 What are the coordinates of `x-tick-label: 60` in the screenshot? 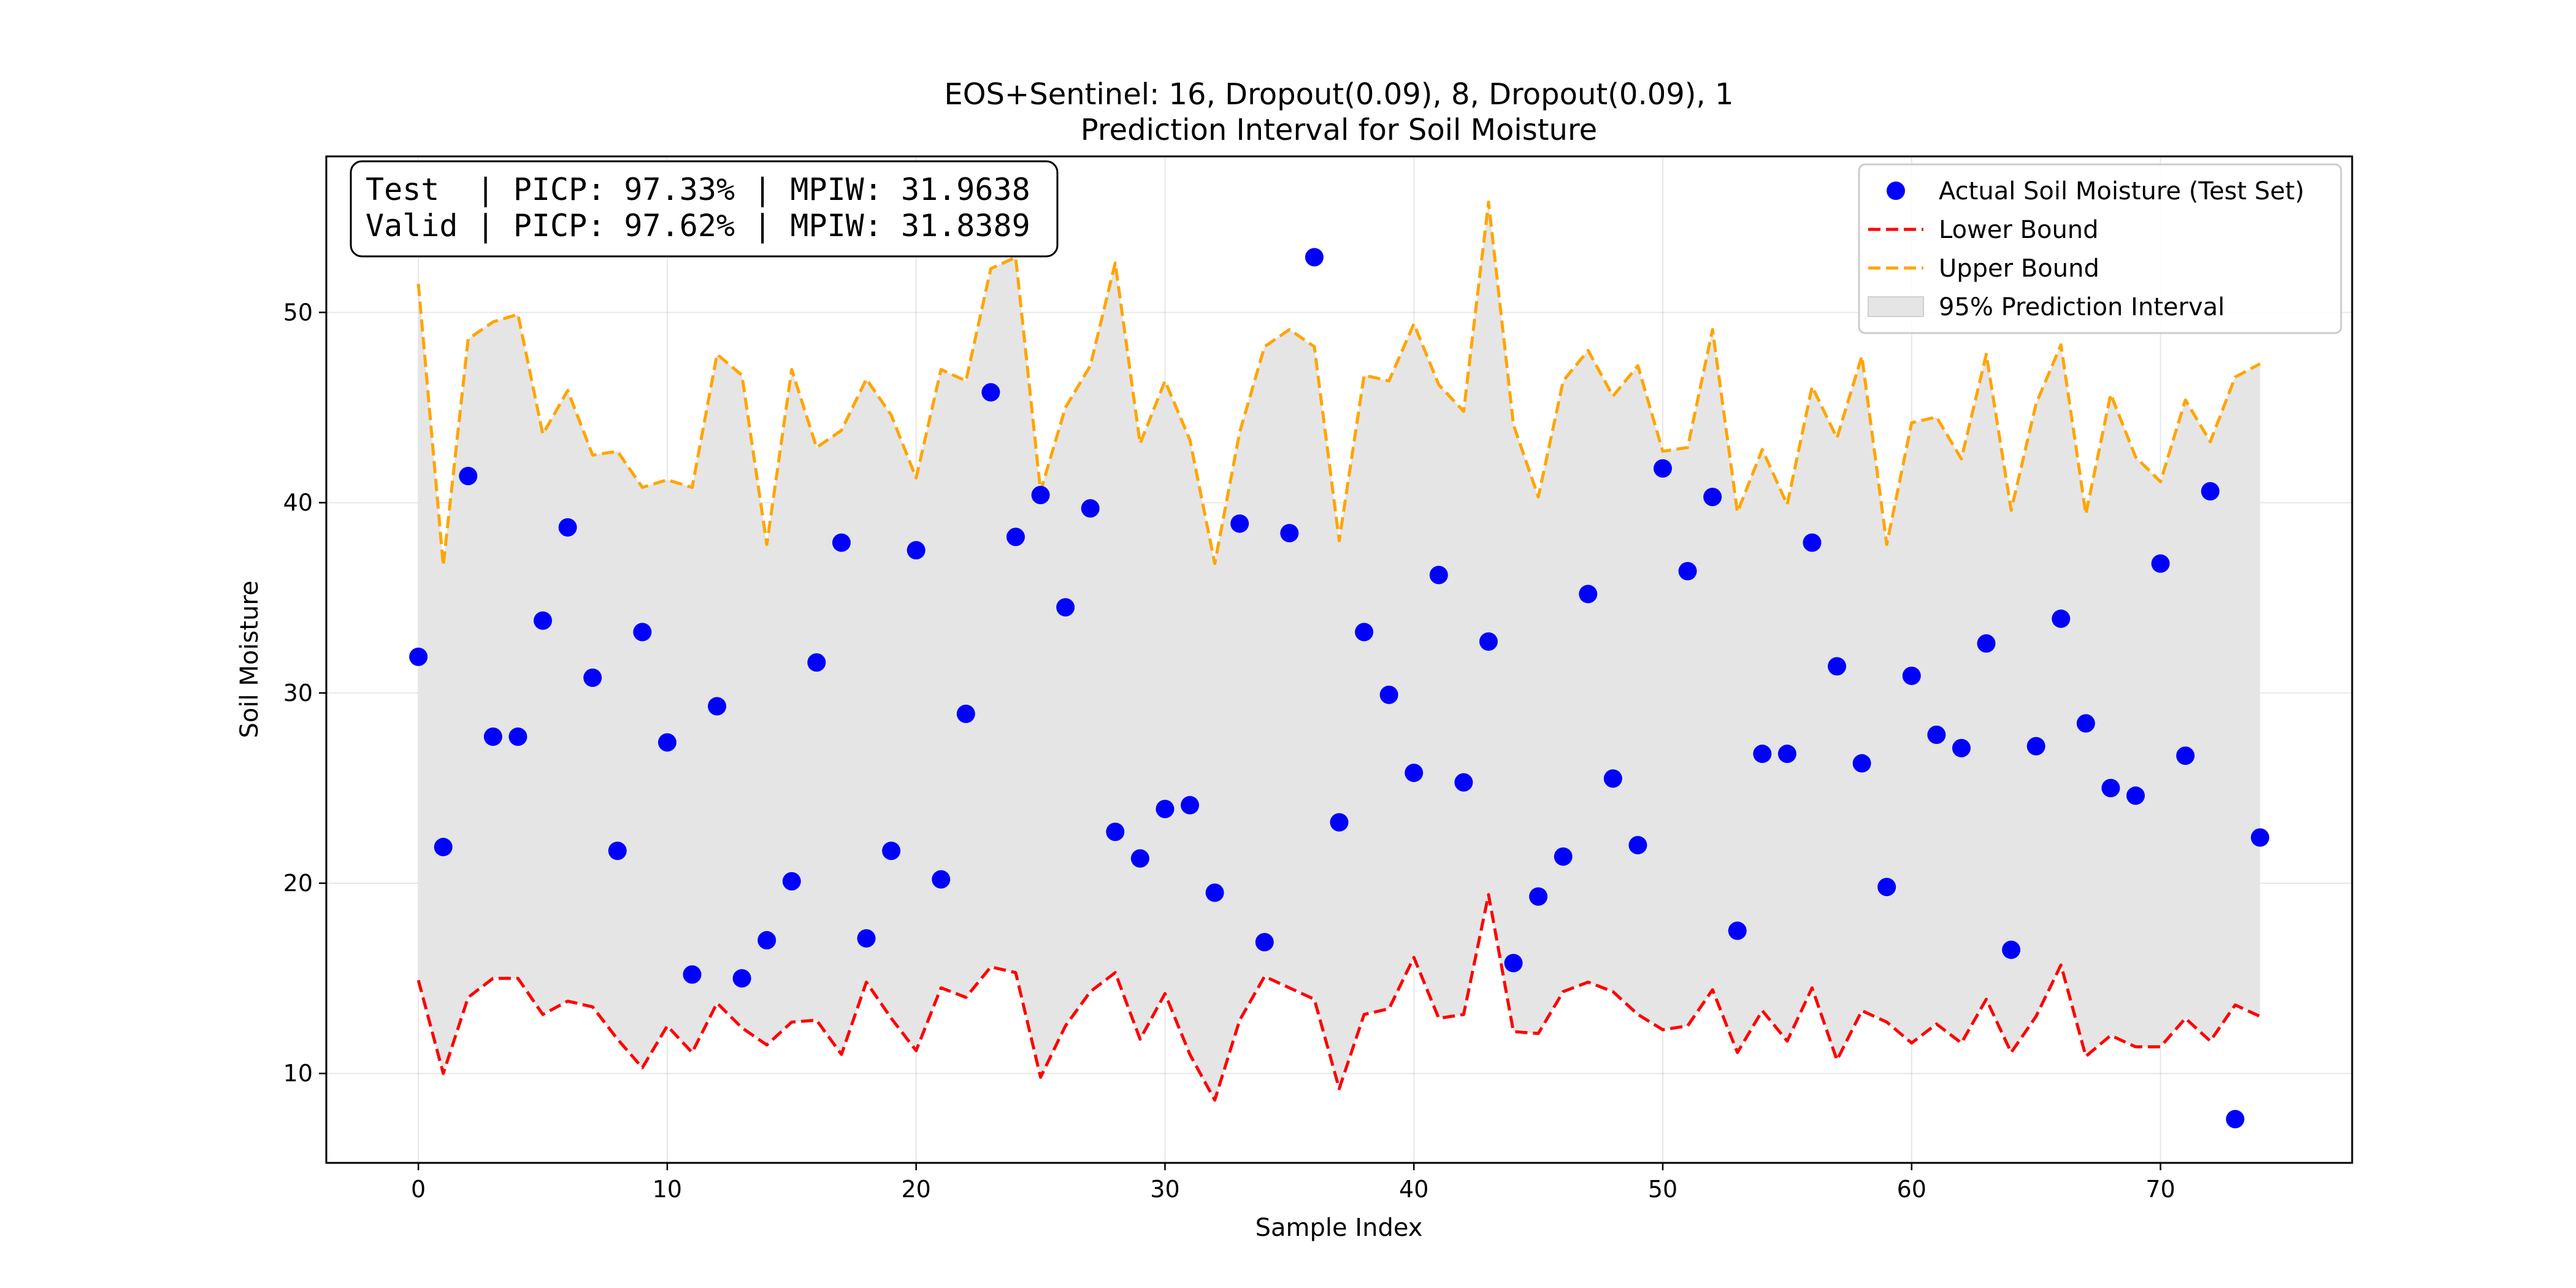 It's located at (1911, 1189).